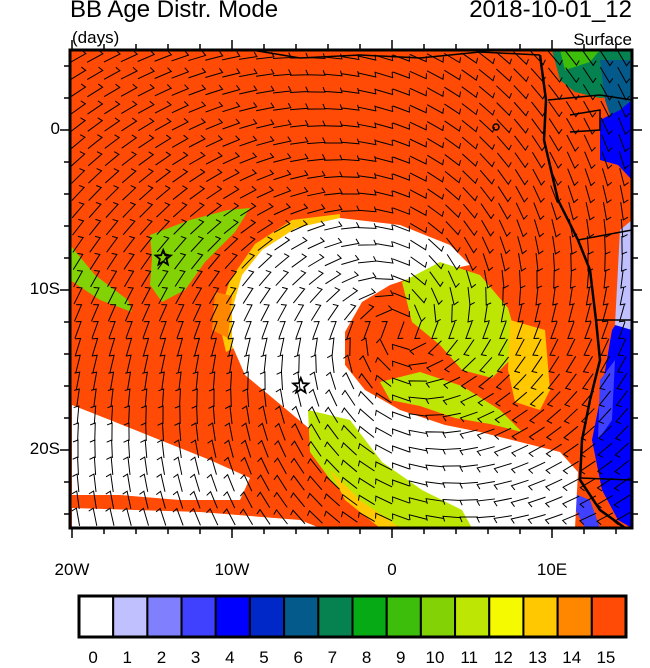 The height and width of the screenshot is (668, 650). What do you see at coordinates (230, 657) in the screenshot?
I see `colorbar-label: 4` at bounding box center [230, 657].